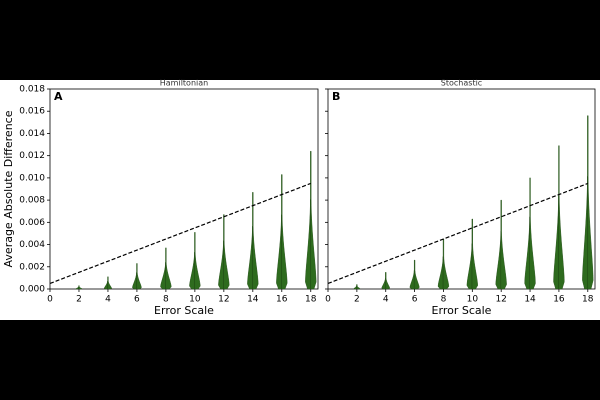  Describe the element at coordinates (32, 245) in the screenshot. I see `y-tick-label: 0.004` at that location.